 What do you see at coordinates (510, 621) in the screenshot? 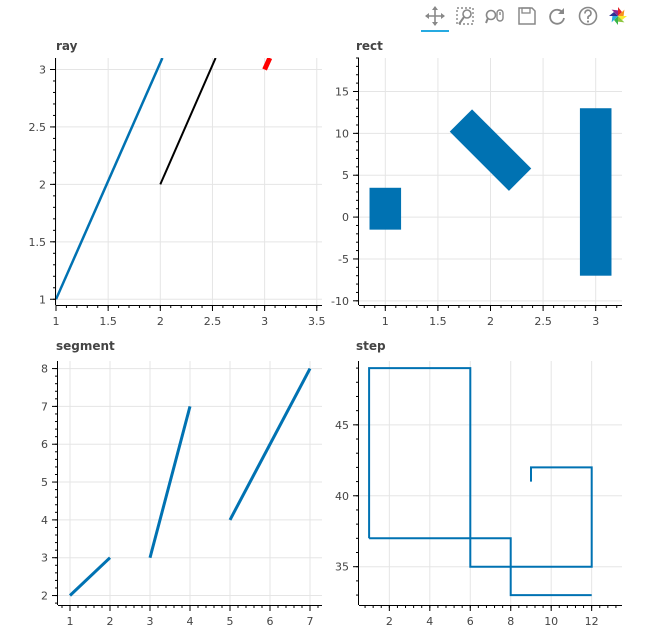
I see `x-tick-label: 8` at bounding box center [510, 621].